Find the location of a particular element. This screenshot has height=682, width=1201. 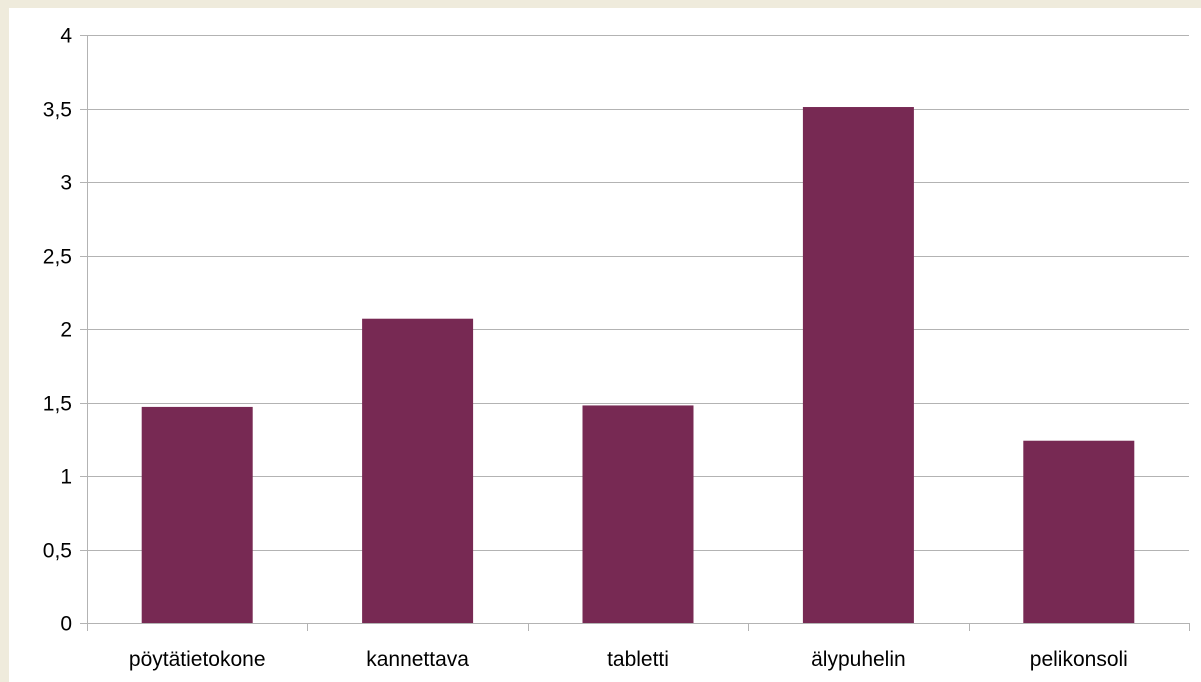

y-tick-label: 2 is located at coordinates (66, 330).